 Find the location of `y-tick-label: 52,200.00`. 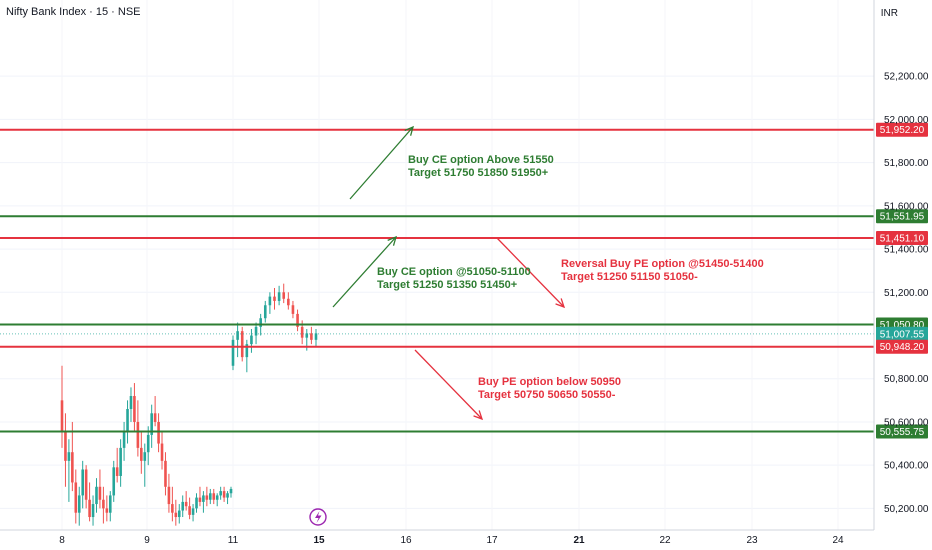

y-tick-label: 52,200.00 is located at coordinates (906, 77).